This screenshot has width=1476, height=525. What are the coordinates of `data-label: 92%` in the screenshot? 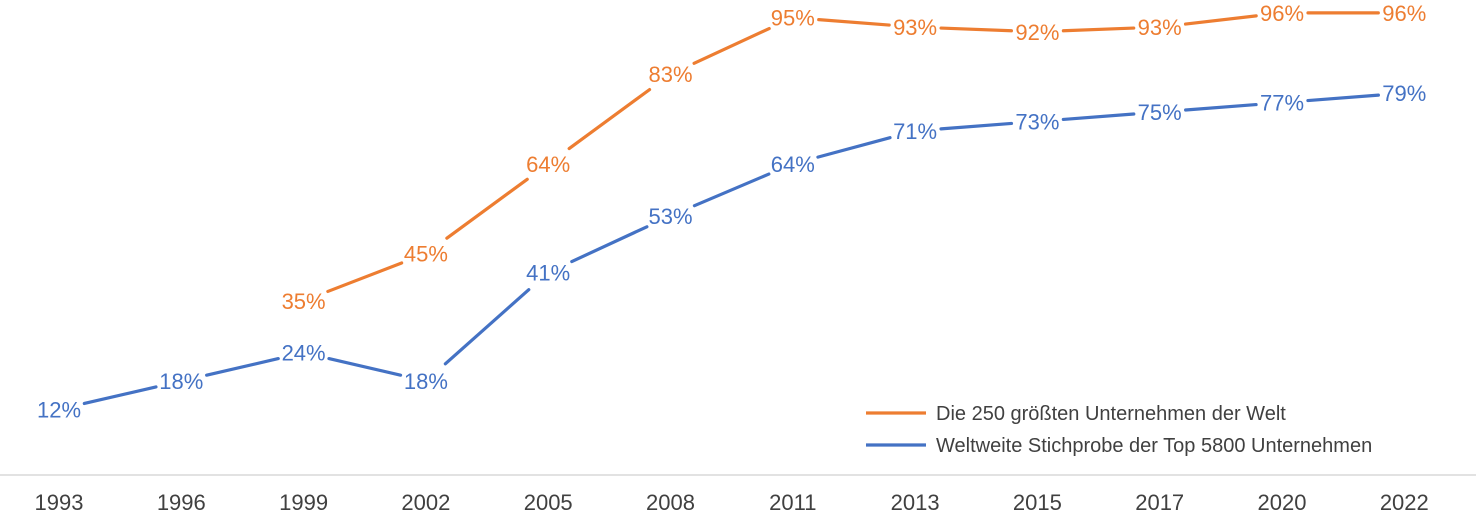 It's located at (1037, 32).